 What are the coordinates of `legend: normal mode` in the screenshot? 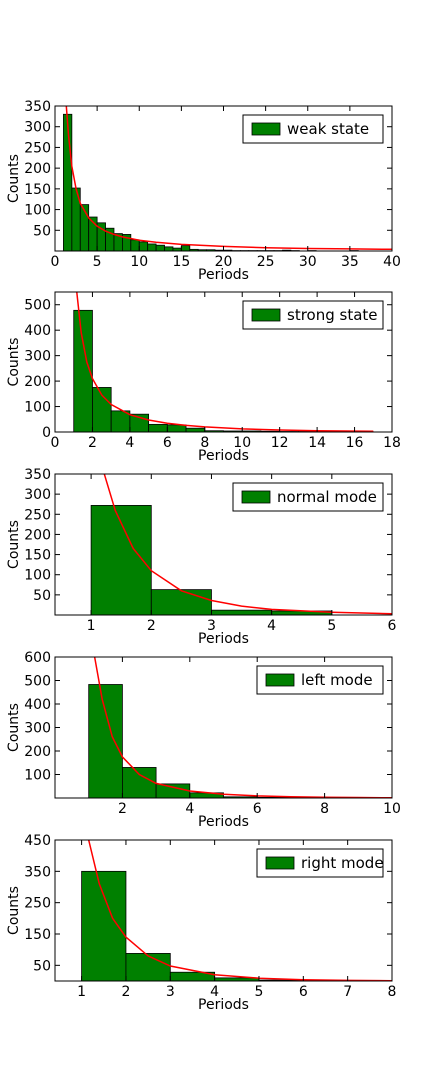 It's located at (308, 497).